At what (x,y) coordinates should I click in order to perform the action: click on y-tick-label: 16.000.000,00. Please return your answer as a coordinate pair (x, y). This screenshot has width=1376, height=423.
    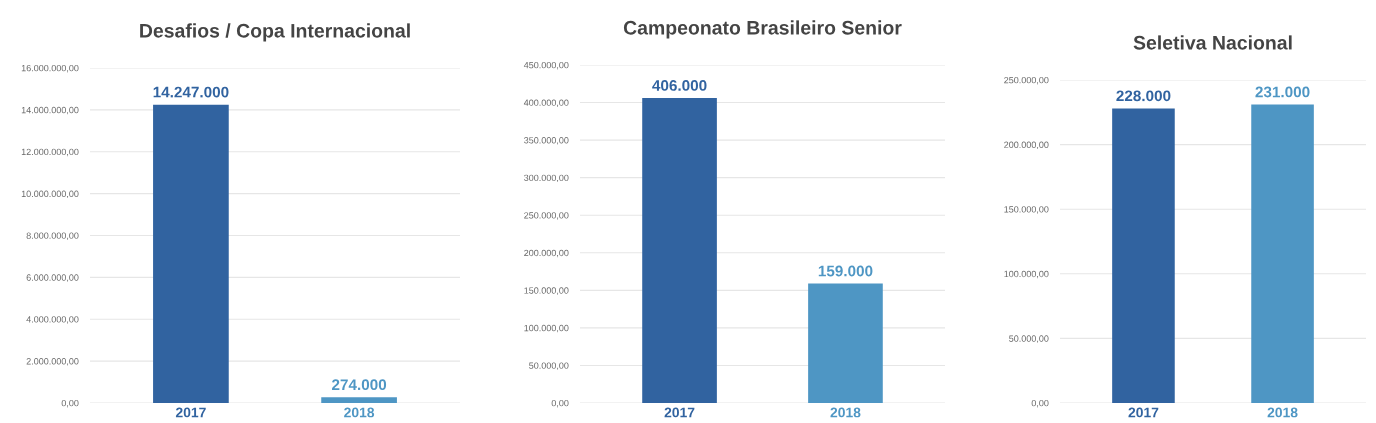
    Looking at the image, I should click on (50, 68).